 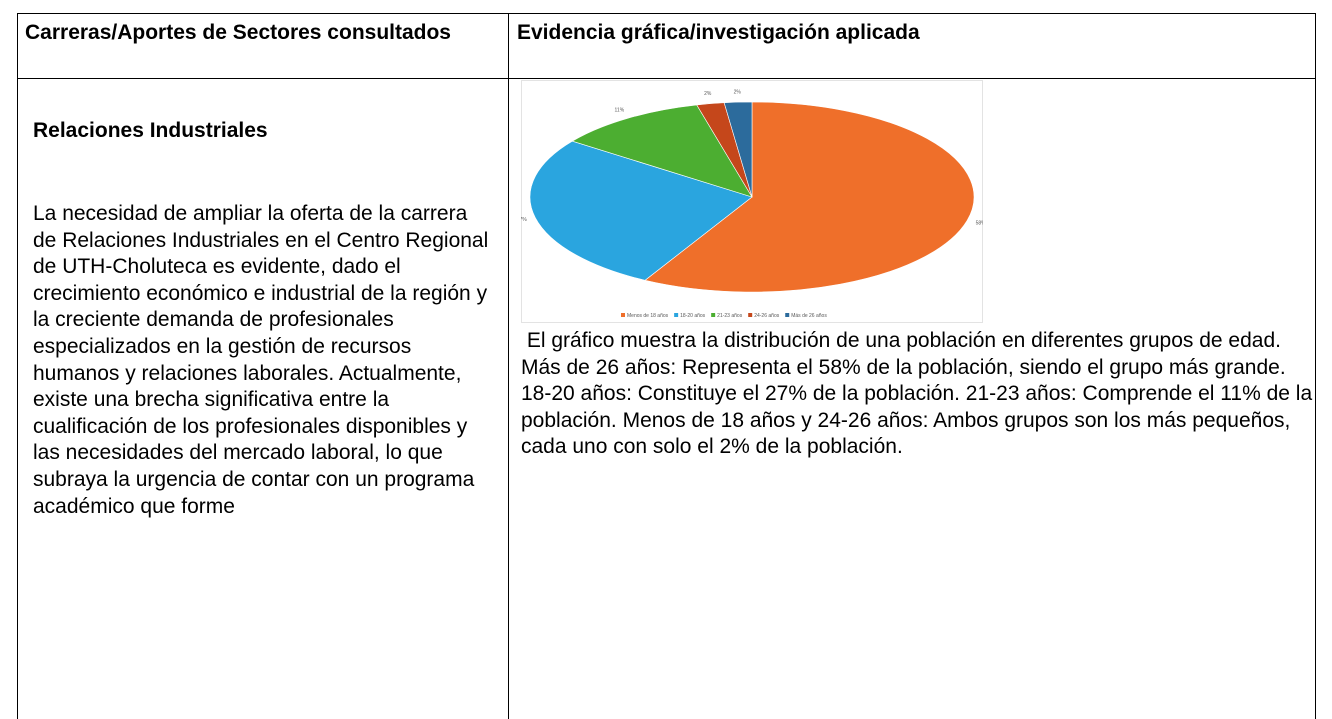 I want to click on border-header, so click(x=666, y=78).